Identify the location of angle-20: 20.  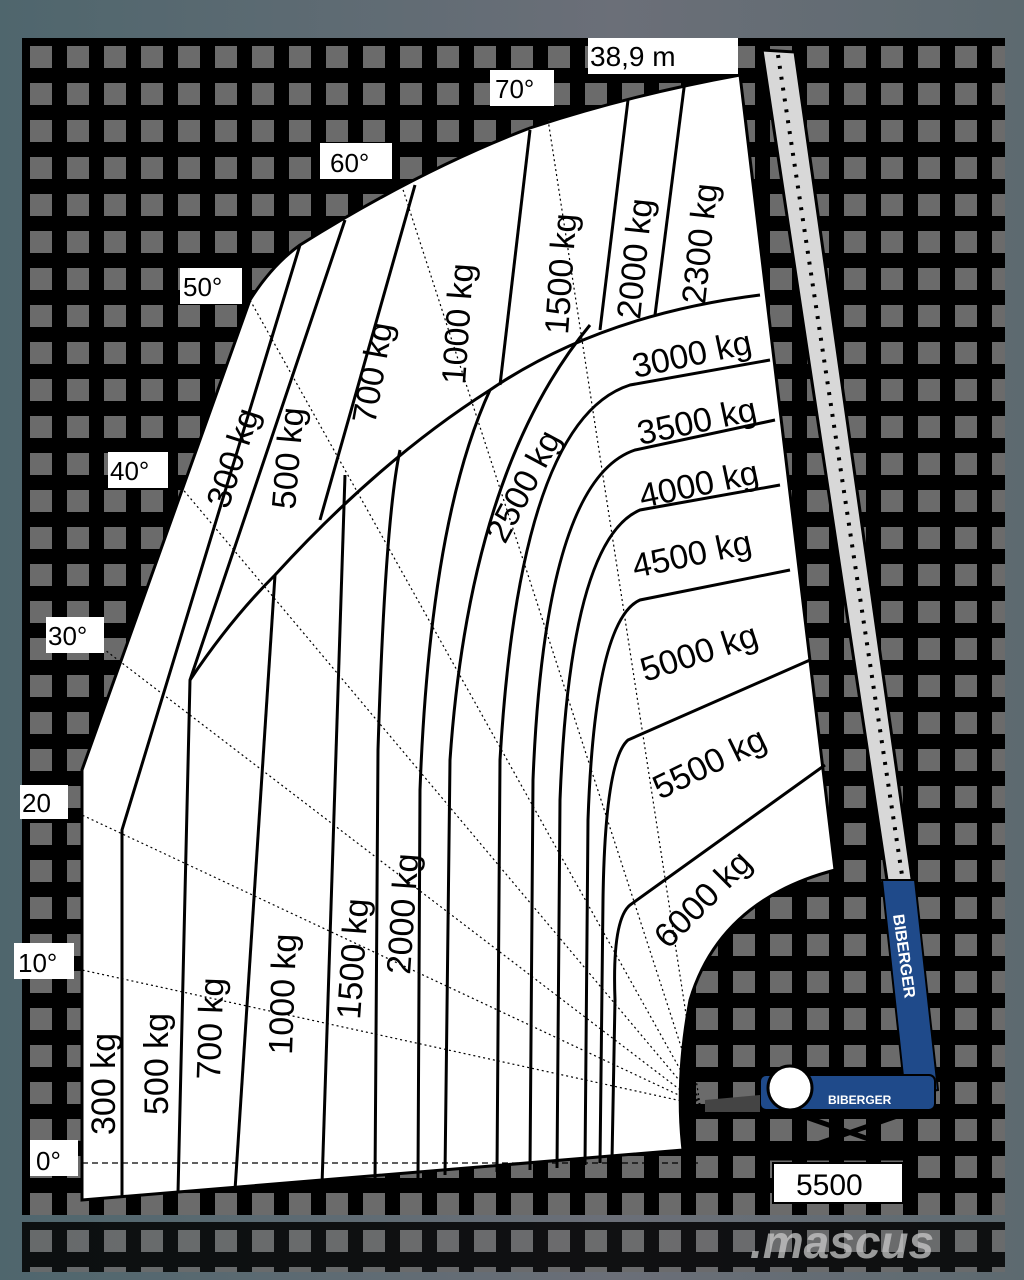
(36, 803).